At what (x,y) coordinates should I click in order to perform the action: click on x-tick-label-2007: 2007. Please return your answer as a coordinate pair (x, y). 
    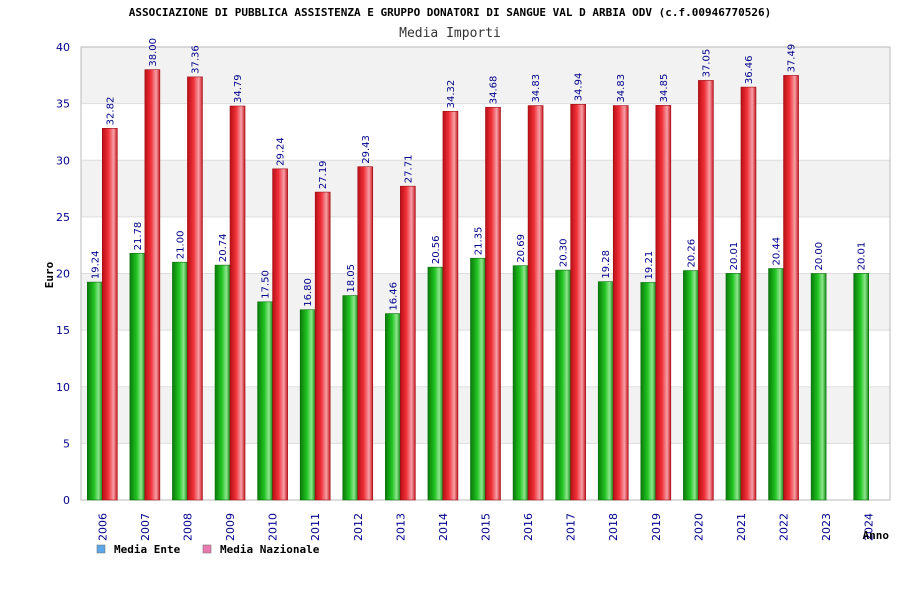
    Looking at the image, I should click on (145, 527).